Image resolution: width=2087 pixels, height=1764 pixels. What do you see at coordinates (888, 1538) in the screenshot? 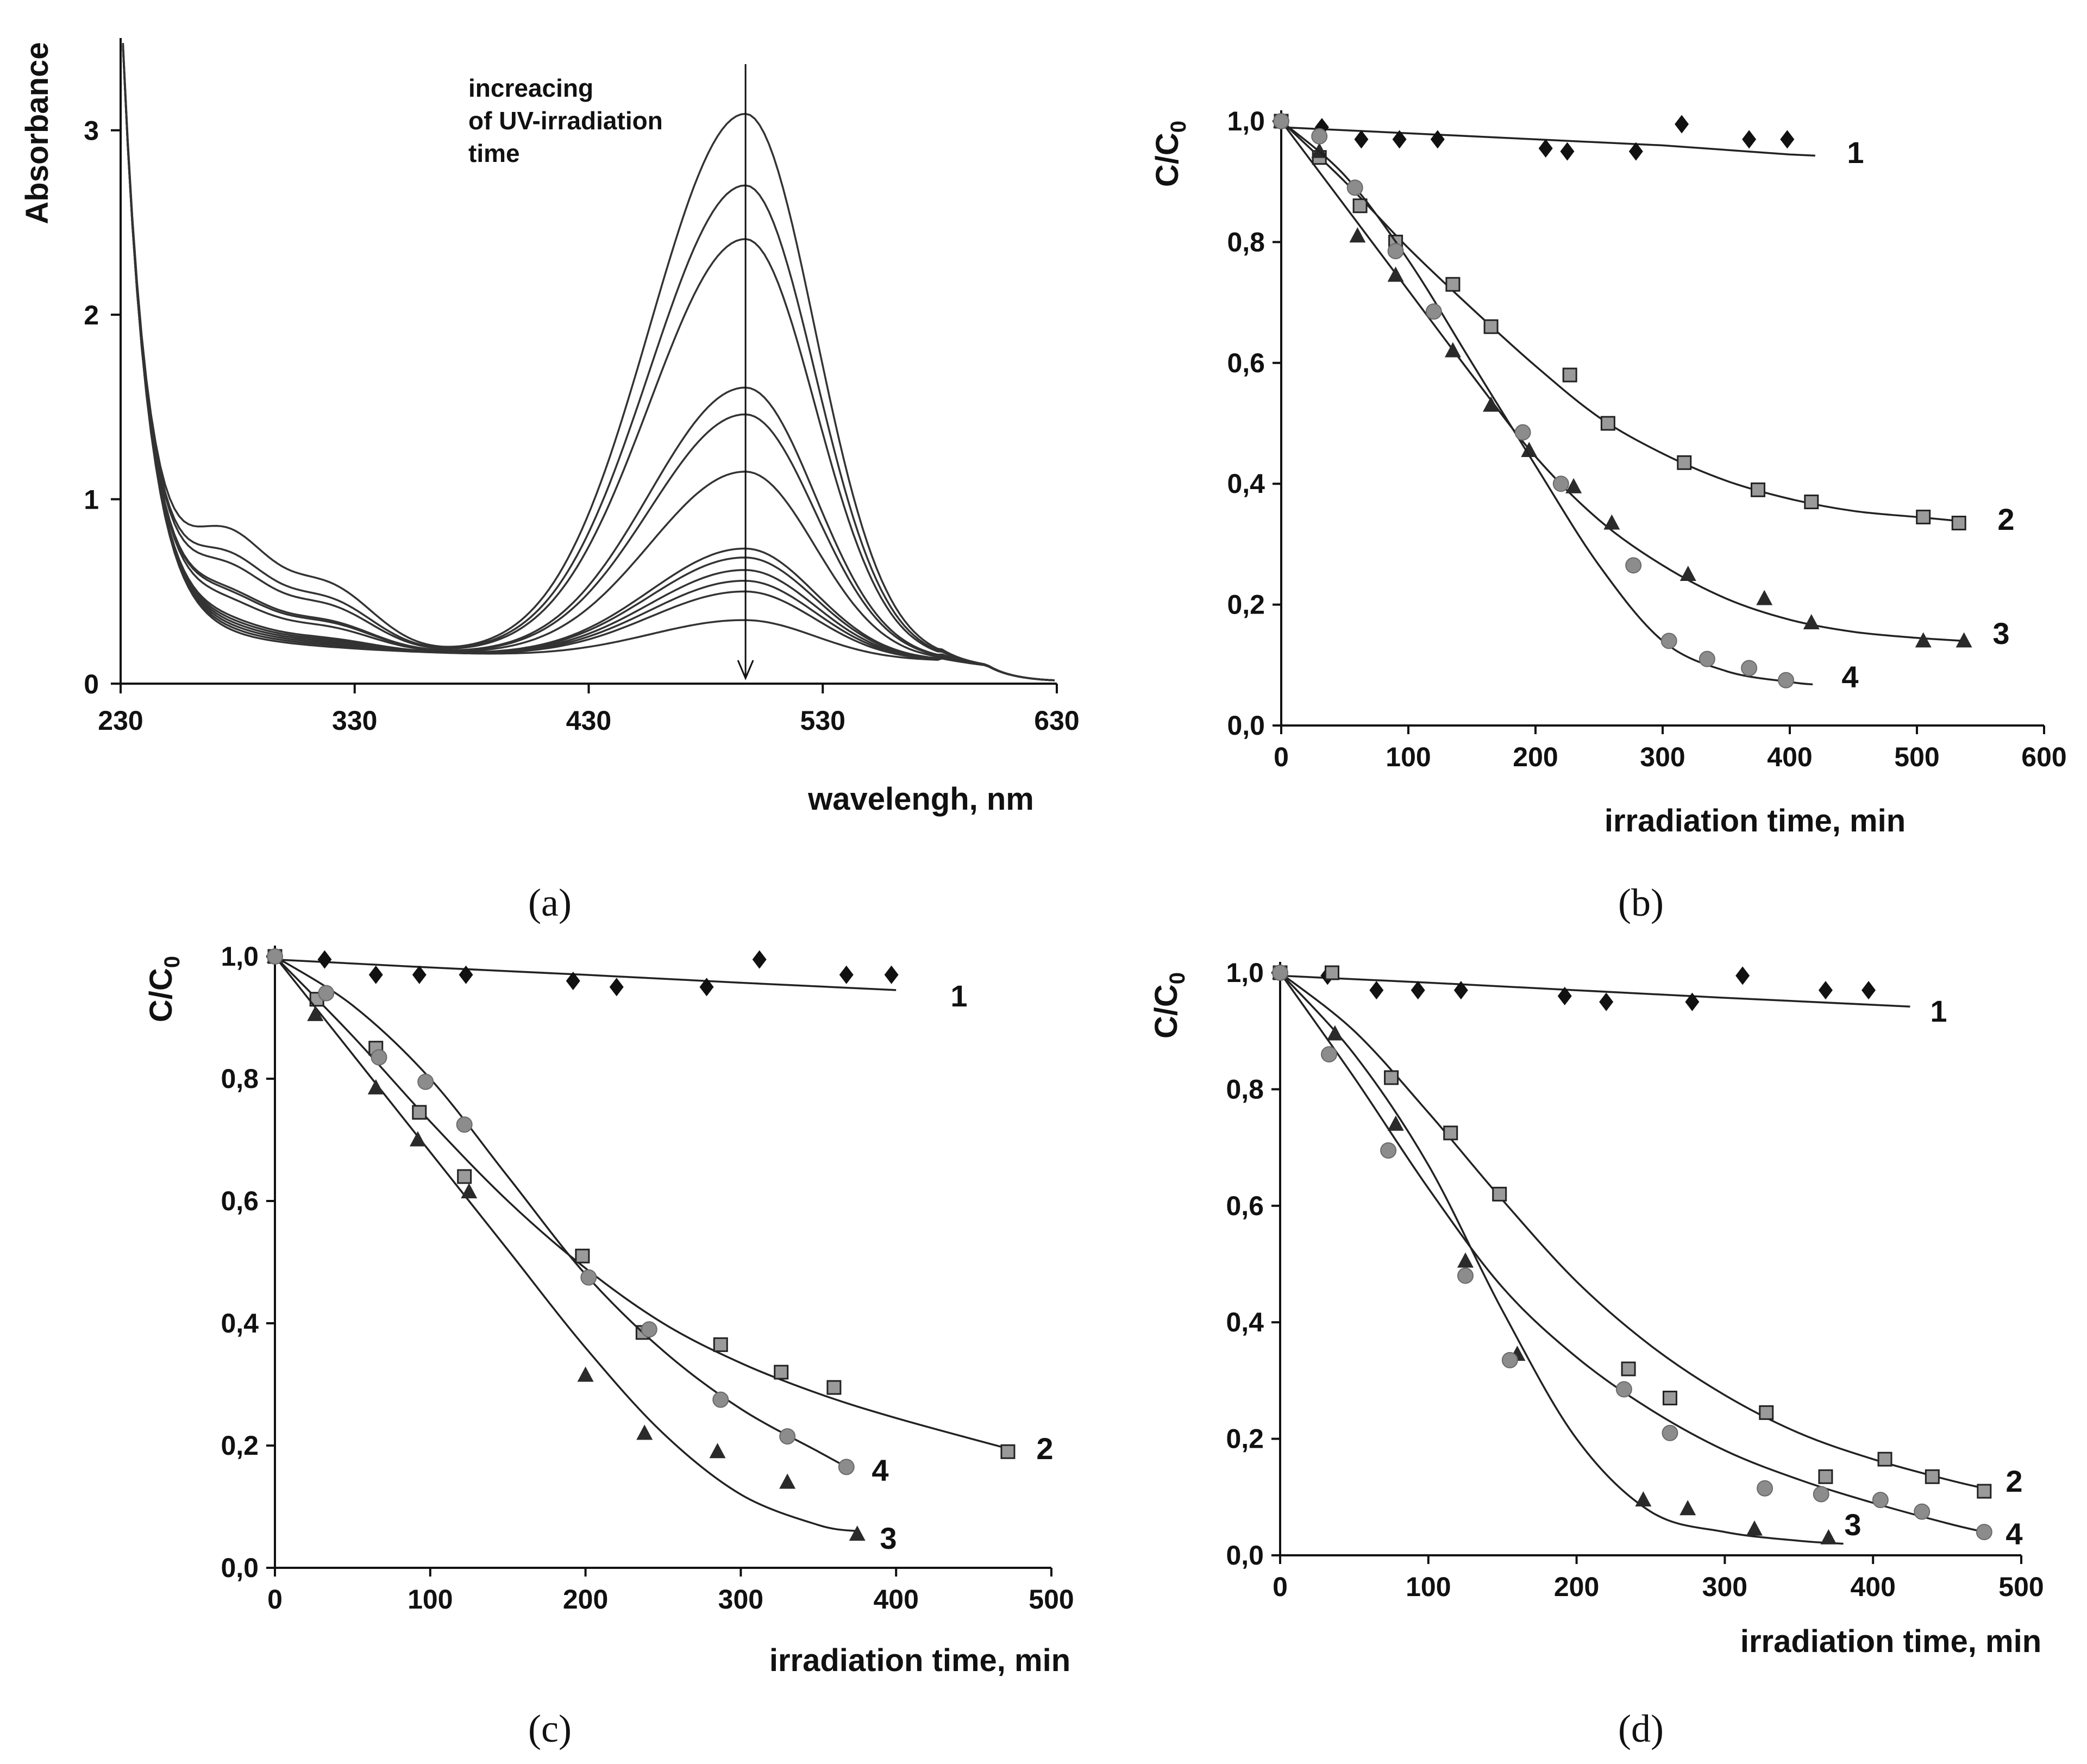
I see `curve-label-3: 3` at bounding box center [888, 1538].